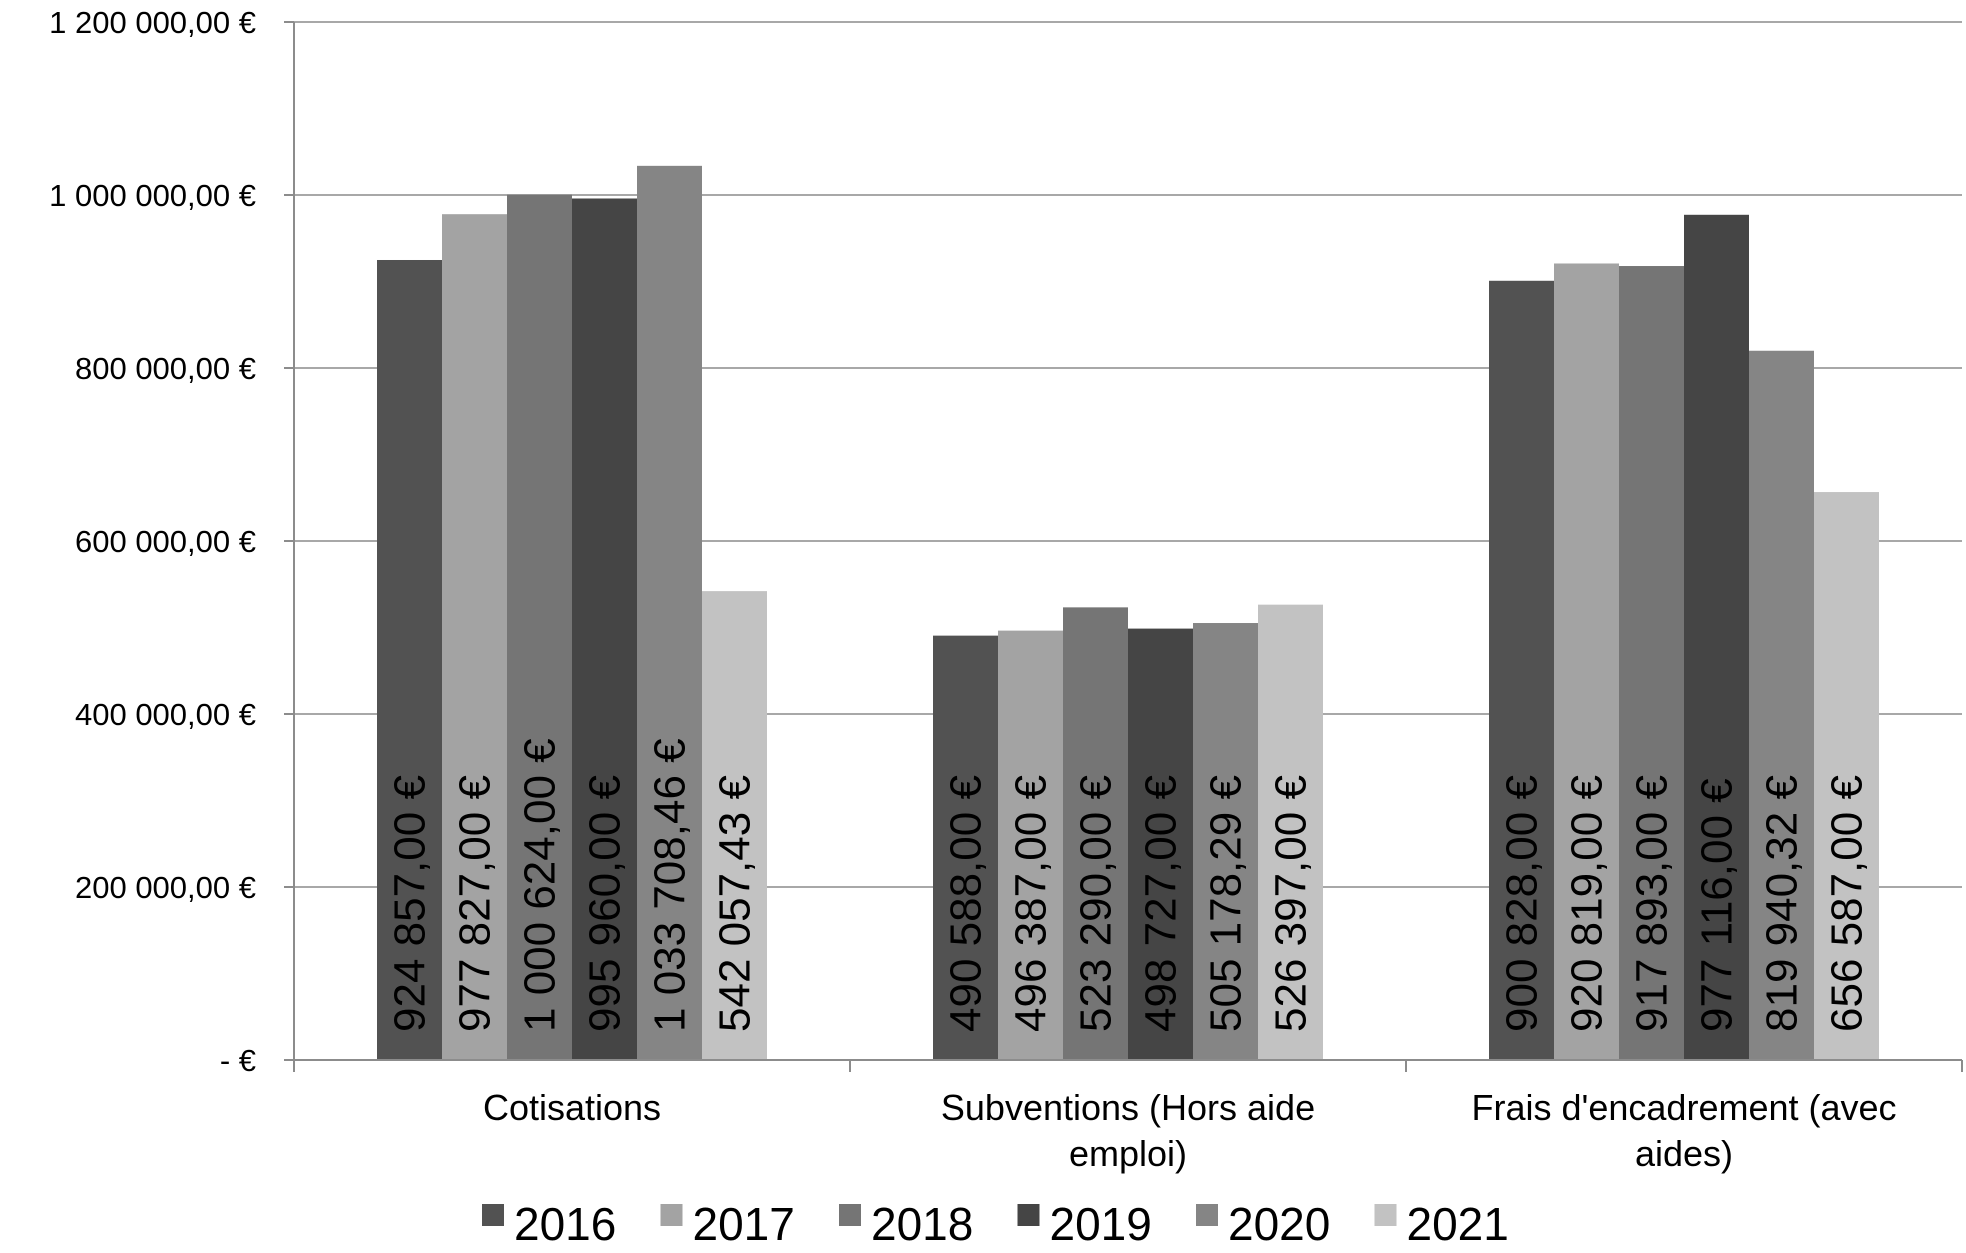 The height and width of the screenshot is (1253, 1966). I want to click on data-label-2020-cat2: 819 940,32 €, so click(1782, 903).